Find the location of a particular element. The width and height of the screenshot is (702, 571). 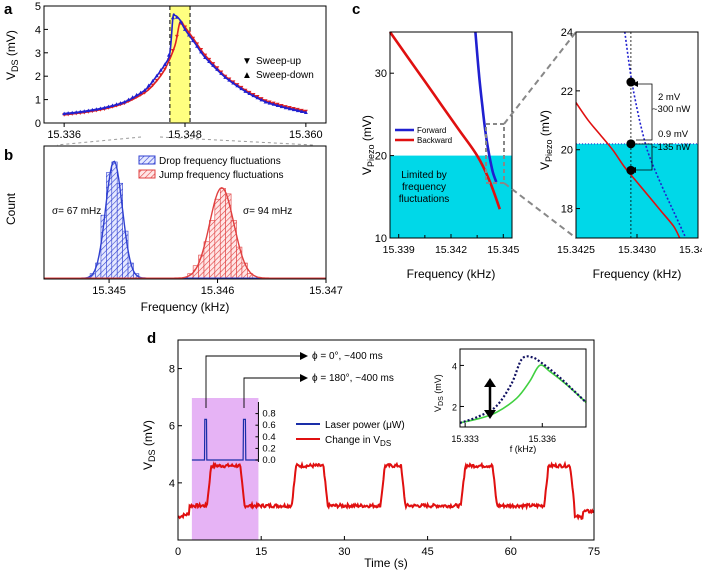

legend-sweep-up: Sweep-up is located at coordinates (278, 61).